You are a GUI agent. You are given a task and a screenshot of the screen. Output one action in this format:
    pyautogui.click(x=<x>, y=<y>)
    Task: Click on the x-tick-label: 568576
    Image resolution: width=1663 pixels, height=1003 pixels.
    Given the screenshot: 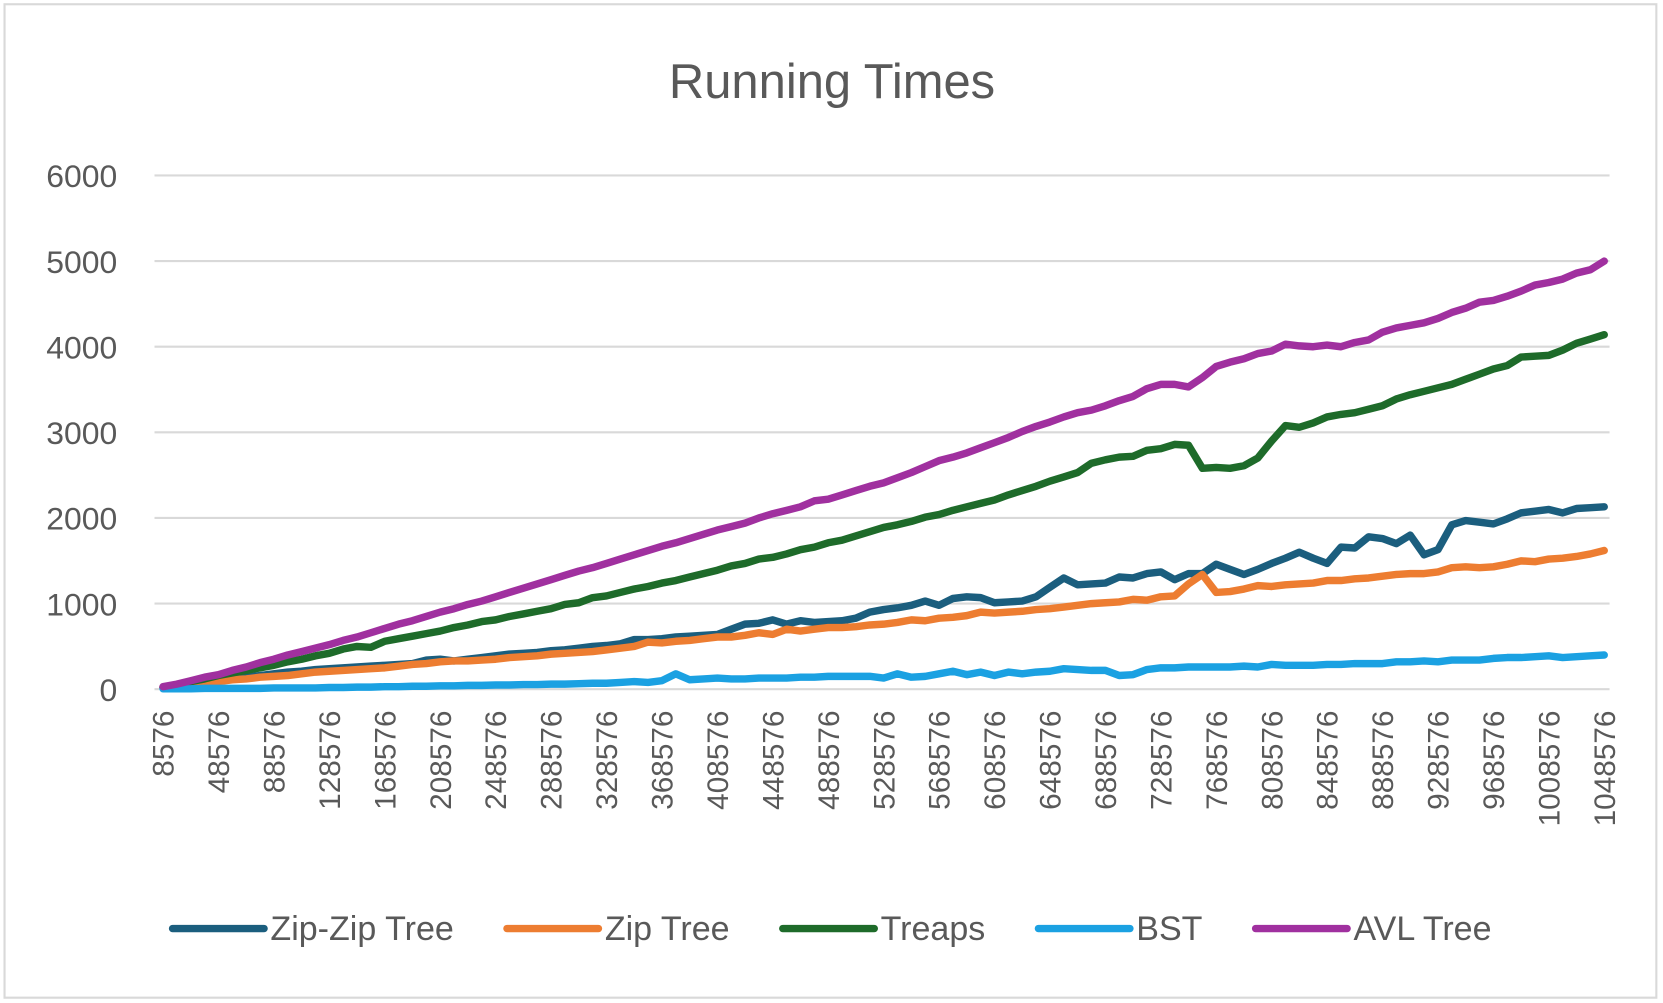 What is the action you would take?
    pyautogui.click(x=940, y=760)
    